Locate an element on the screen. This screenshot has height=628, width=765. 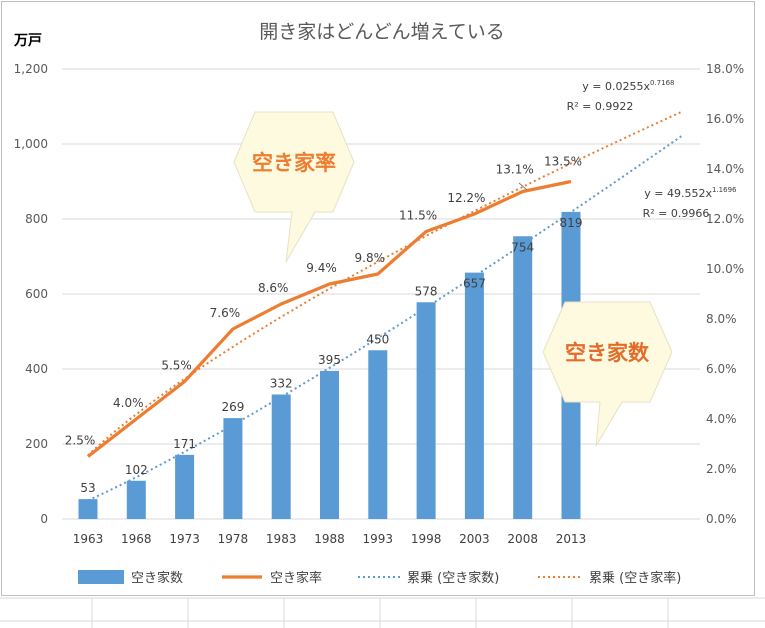
y-tick-label: 800 is located at coordinates (36, 219).